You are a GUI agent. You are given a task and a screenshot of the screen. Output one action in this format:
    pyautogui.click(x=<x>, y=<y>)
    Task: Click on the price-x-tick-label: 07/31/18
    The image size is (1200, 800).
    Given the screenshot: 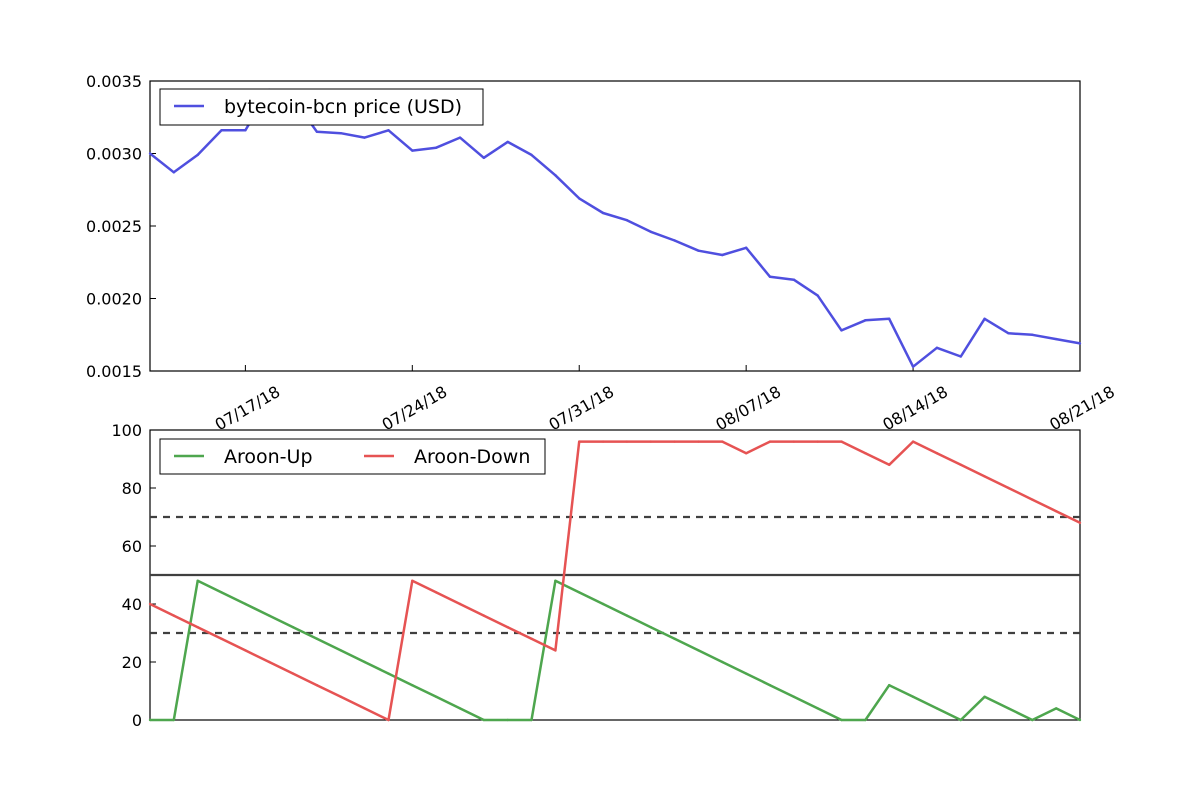 What is the action you would take?
    pyautogui.click(x=581, y=408)
    